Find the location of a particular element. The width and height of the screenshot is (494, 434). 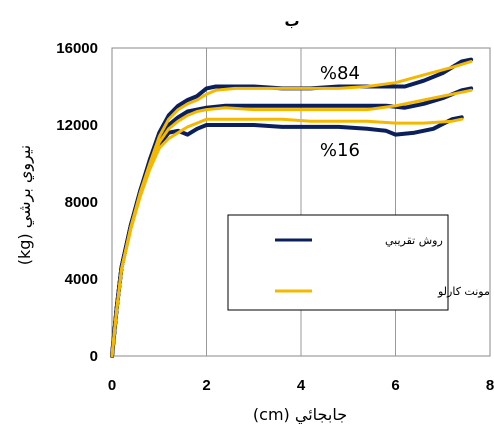

legend-box is located at coordinates (338, 262).